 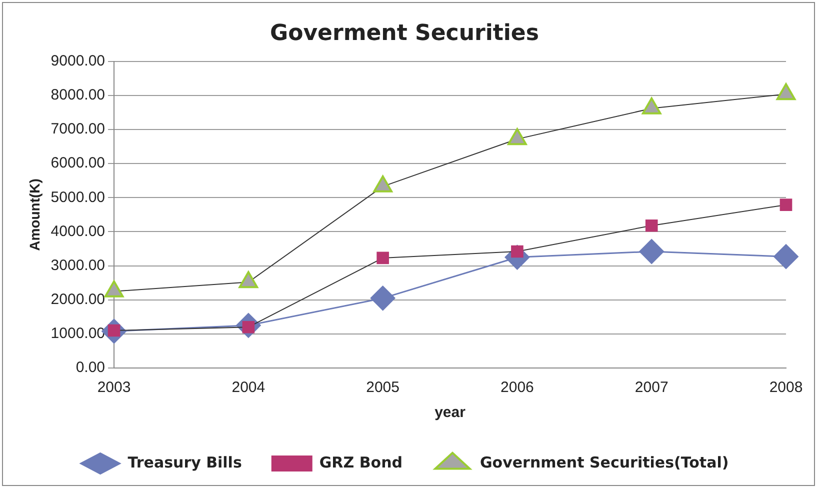 I want to click on y-tick-label: 8000.00, so click(x=78, y=95).